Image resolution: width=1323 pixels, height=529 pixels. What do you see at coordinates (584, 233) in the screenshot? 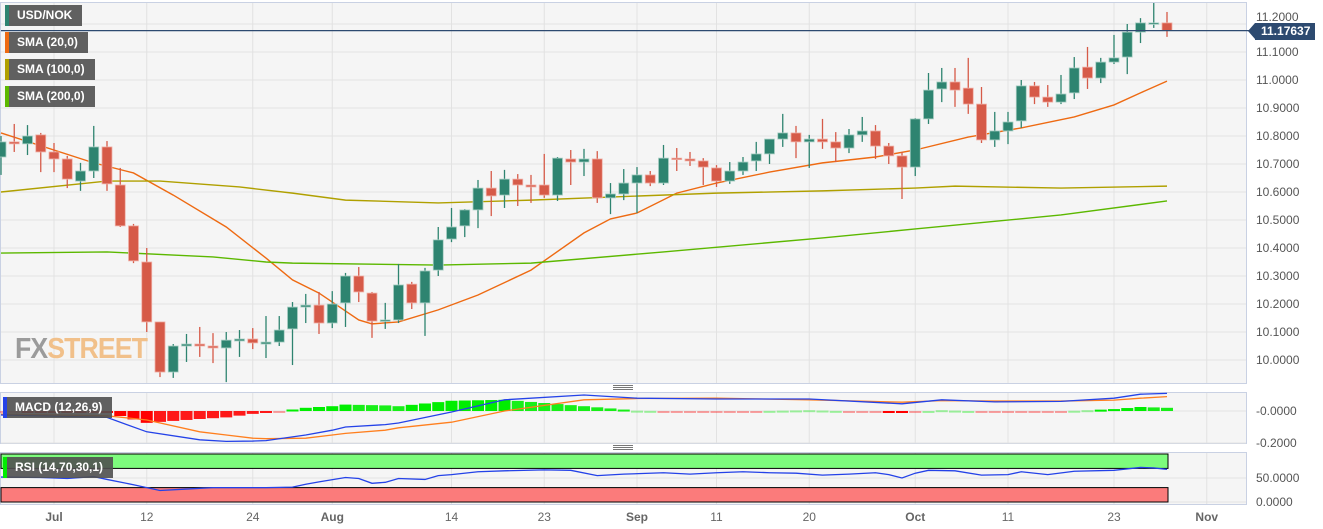
I see `sma200-line` at bounding box center [584, 233].